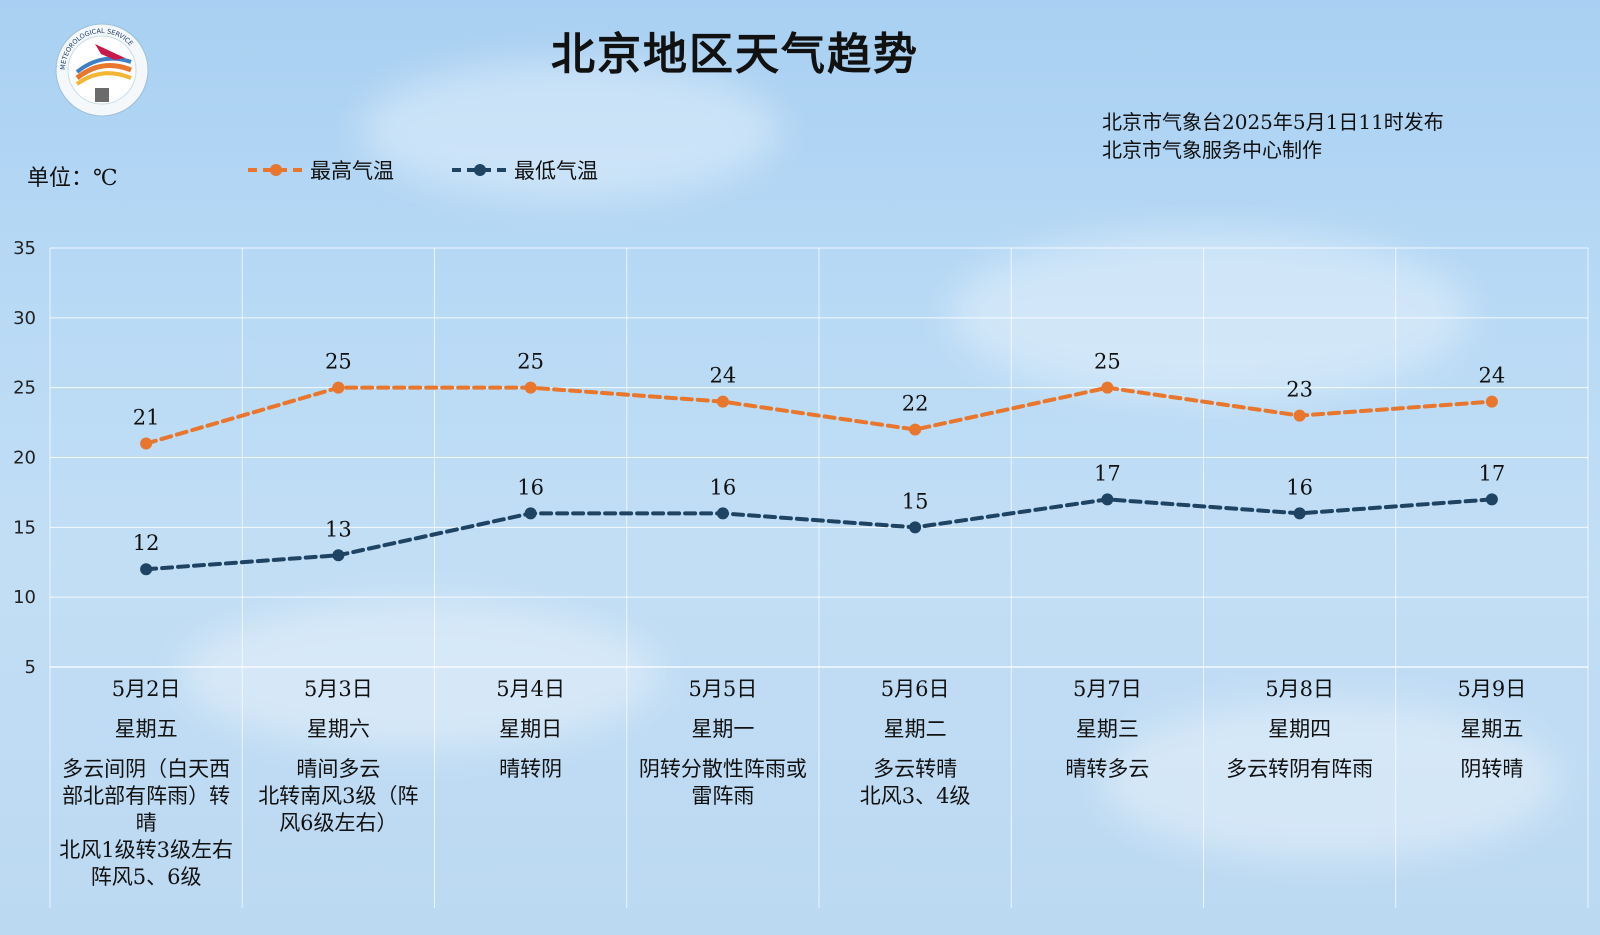  Describe the element at coordinates (24, 248) in the screenshot. I see `y-tick-label: 35` at that location.